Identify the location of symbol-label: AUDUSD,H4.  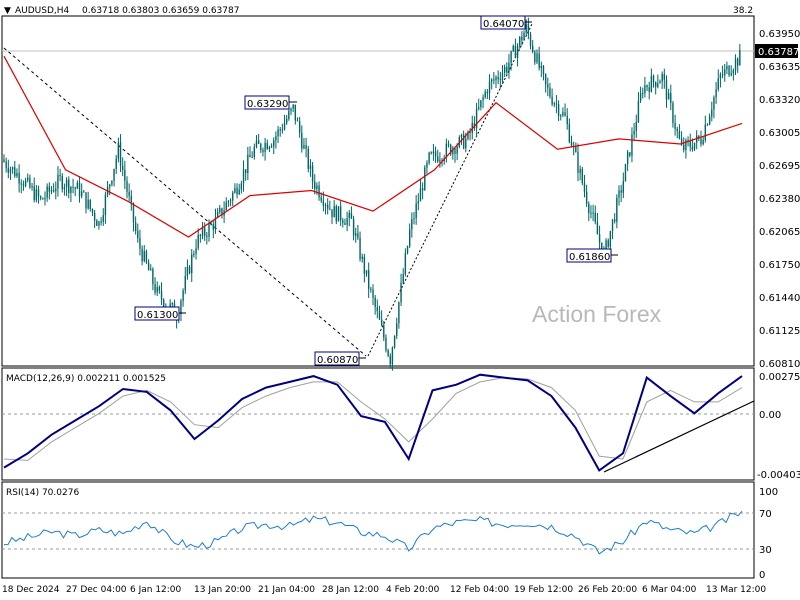
(42, 11).